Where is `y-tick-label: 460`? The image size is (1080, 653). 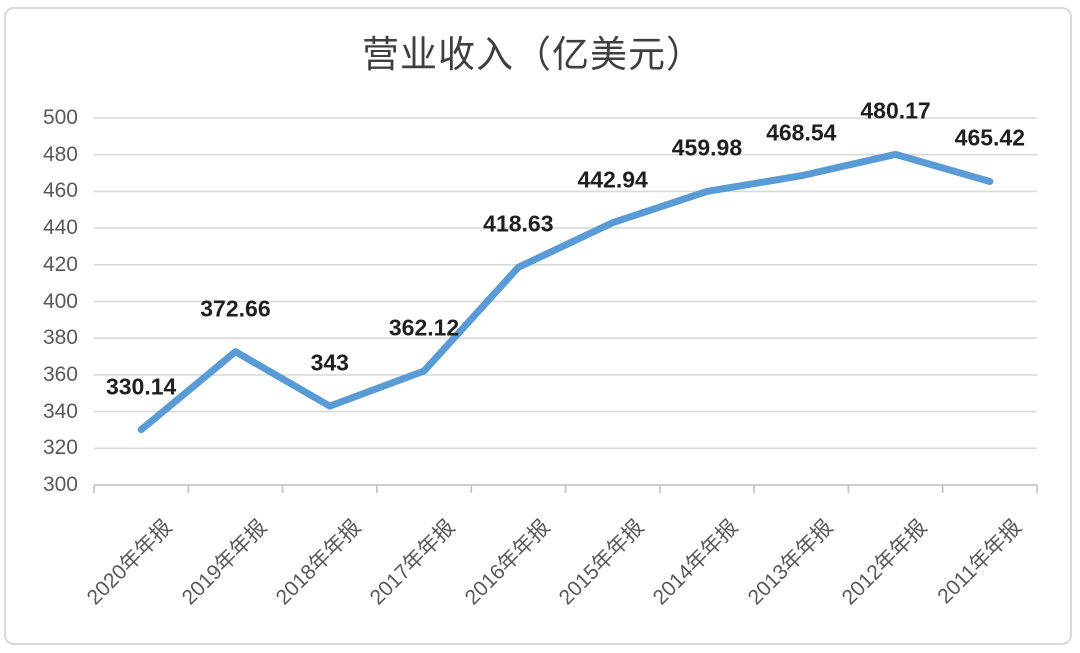 y-tick-label: 460 is located at coordinates (60, 191).